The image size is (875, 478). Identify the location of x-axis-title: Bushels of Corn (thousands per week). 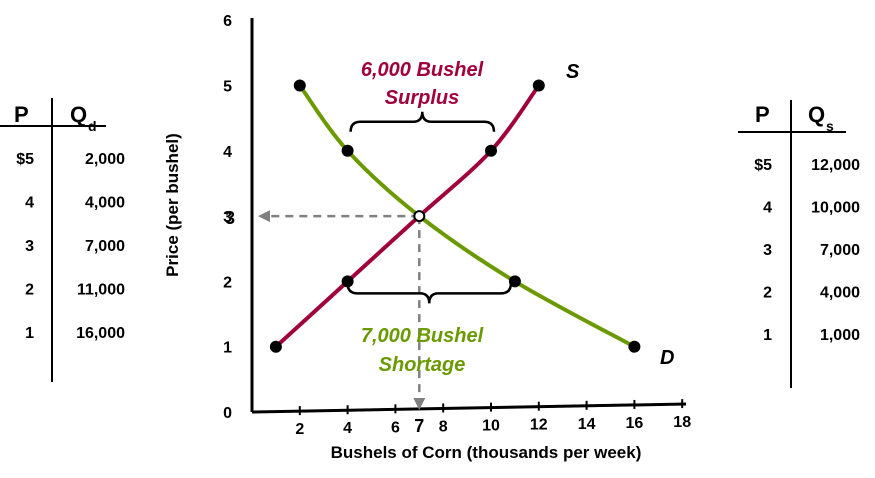
(486, 452).